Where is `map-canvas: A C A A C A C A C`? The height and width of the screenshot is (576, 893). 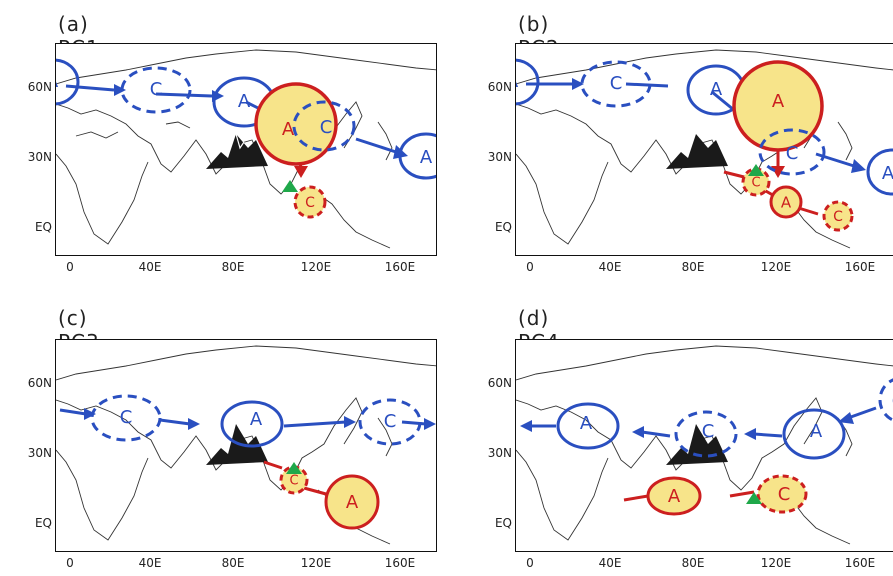 map-canvas: A C A A C A C A C is located at coordinates (704, 149).